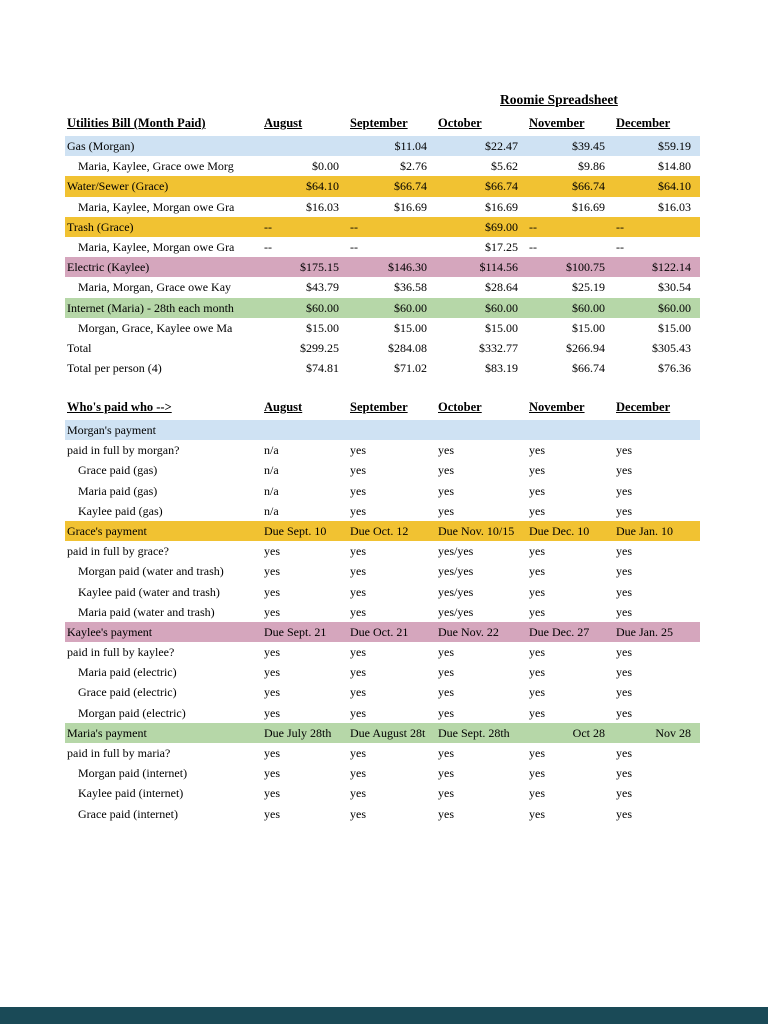 This screenshot has height=1024, width=768. Describe the element at coordinates (557, 123) in the screenshot. I see `month-header-november: November` at that location.